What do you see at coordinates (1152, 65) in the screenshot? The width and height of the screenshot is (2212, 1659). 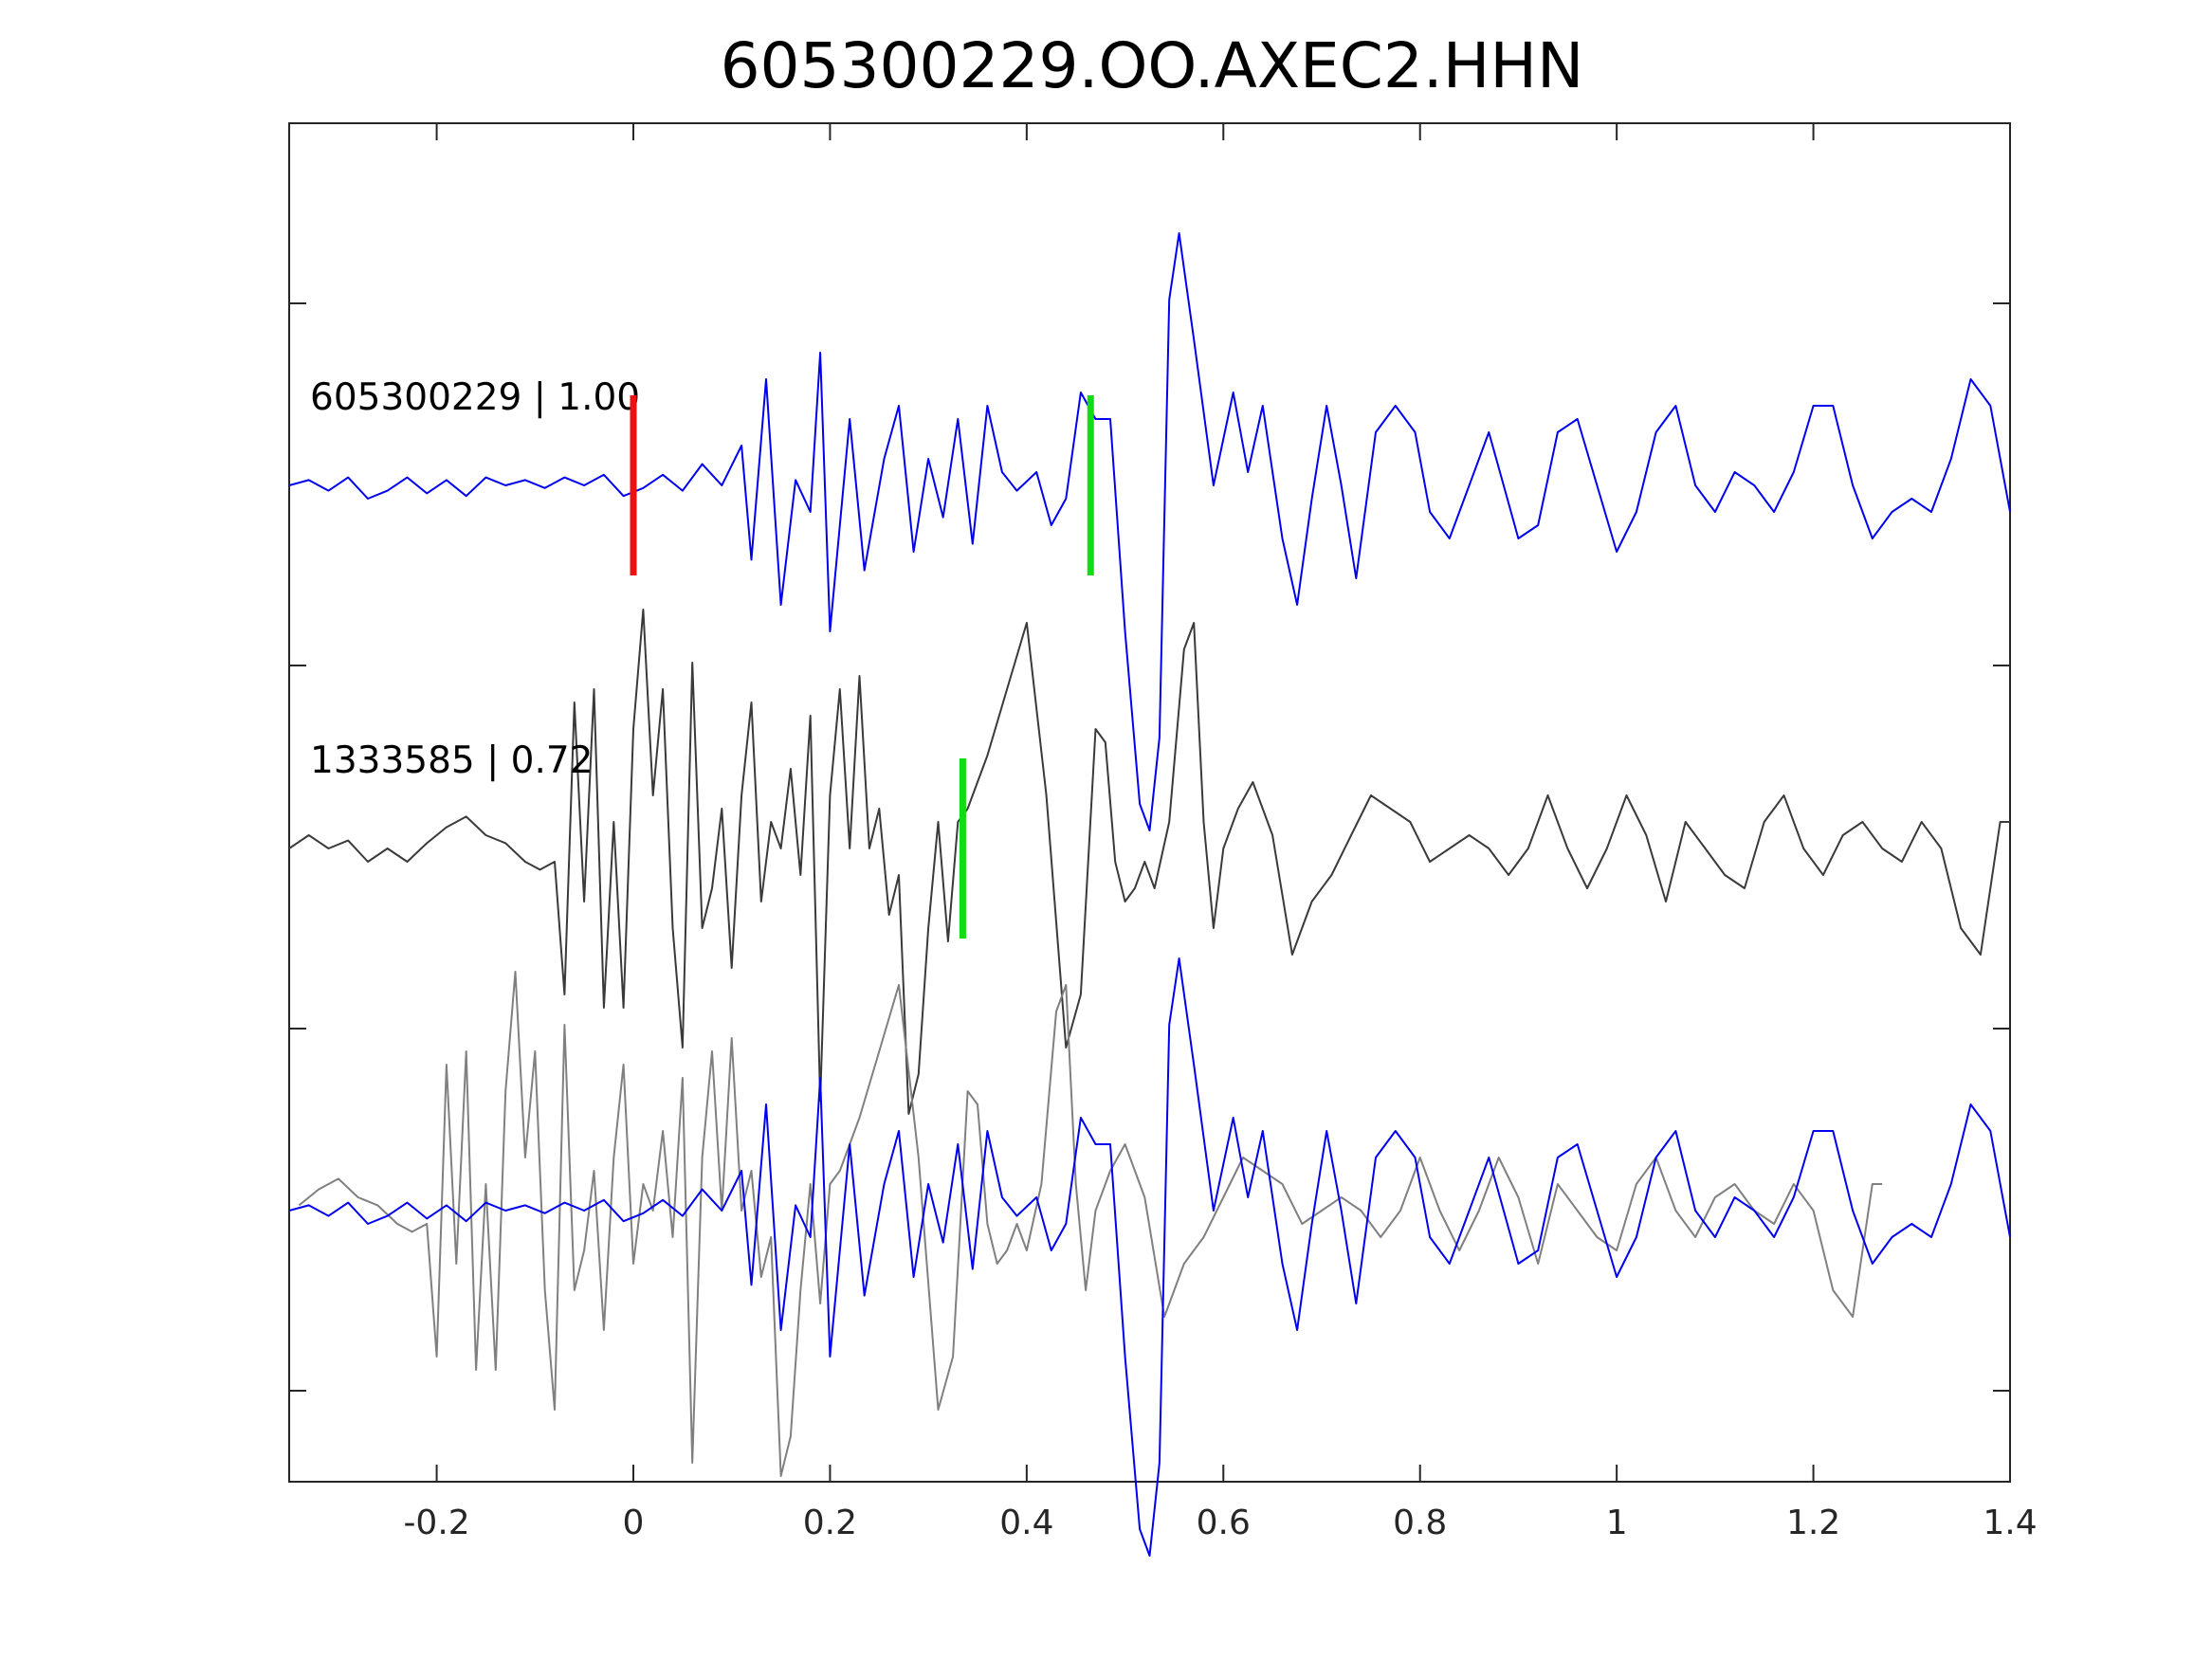 I see `chart-title: 605300229.OO.AXEC2.HHN` at bounding box center [1152, 65].